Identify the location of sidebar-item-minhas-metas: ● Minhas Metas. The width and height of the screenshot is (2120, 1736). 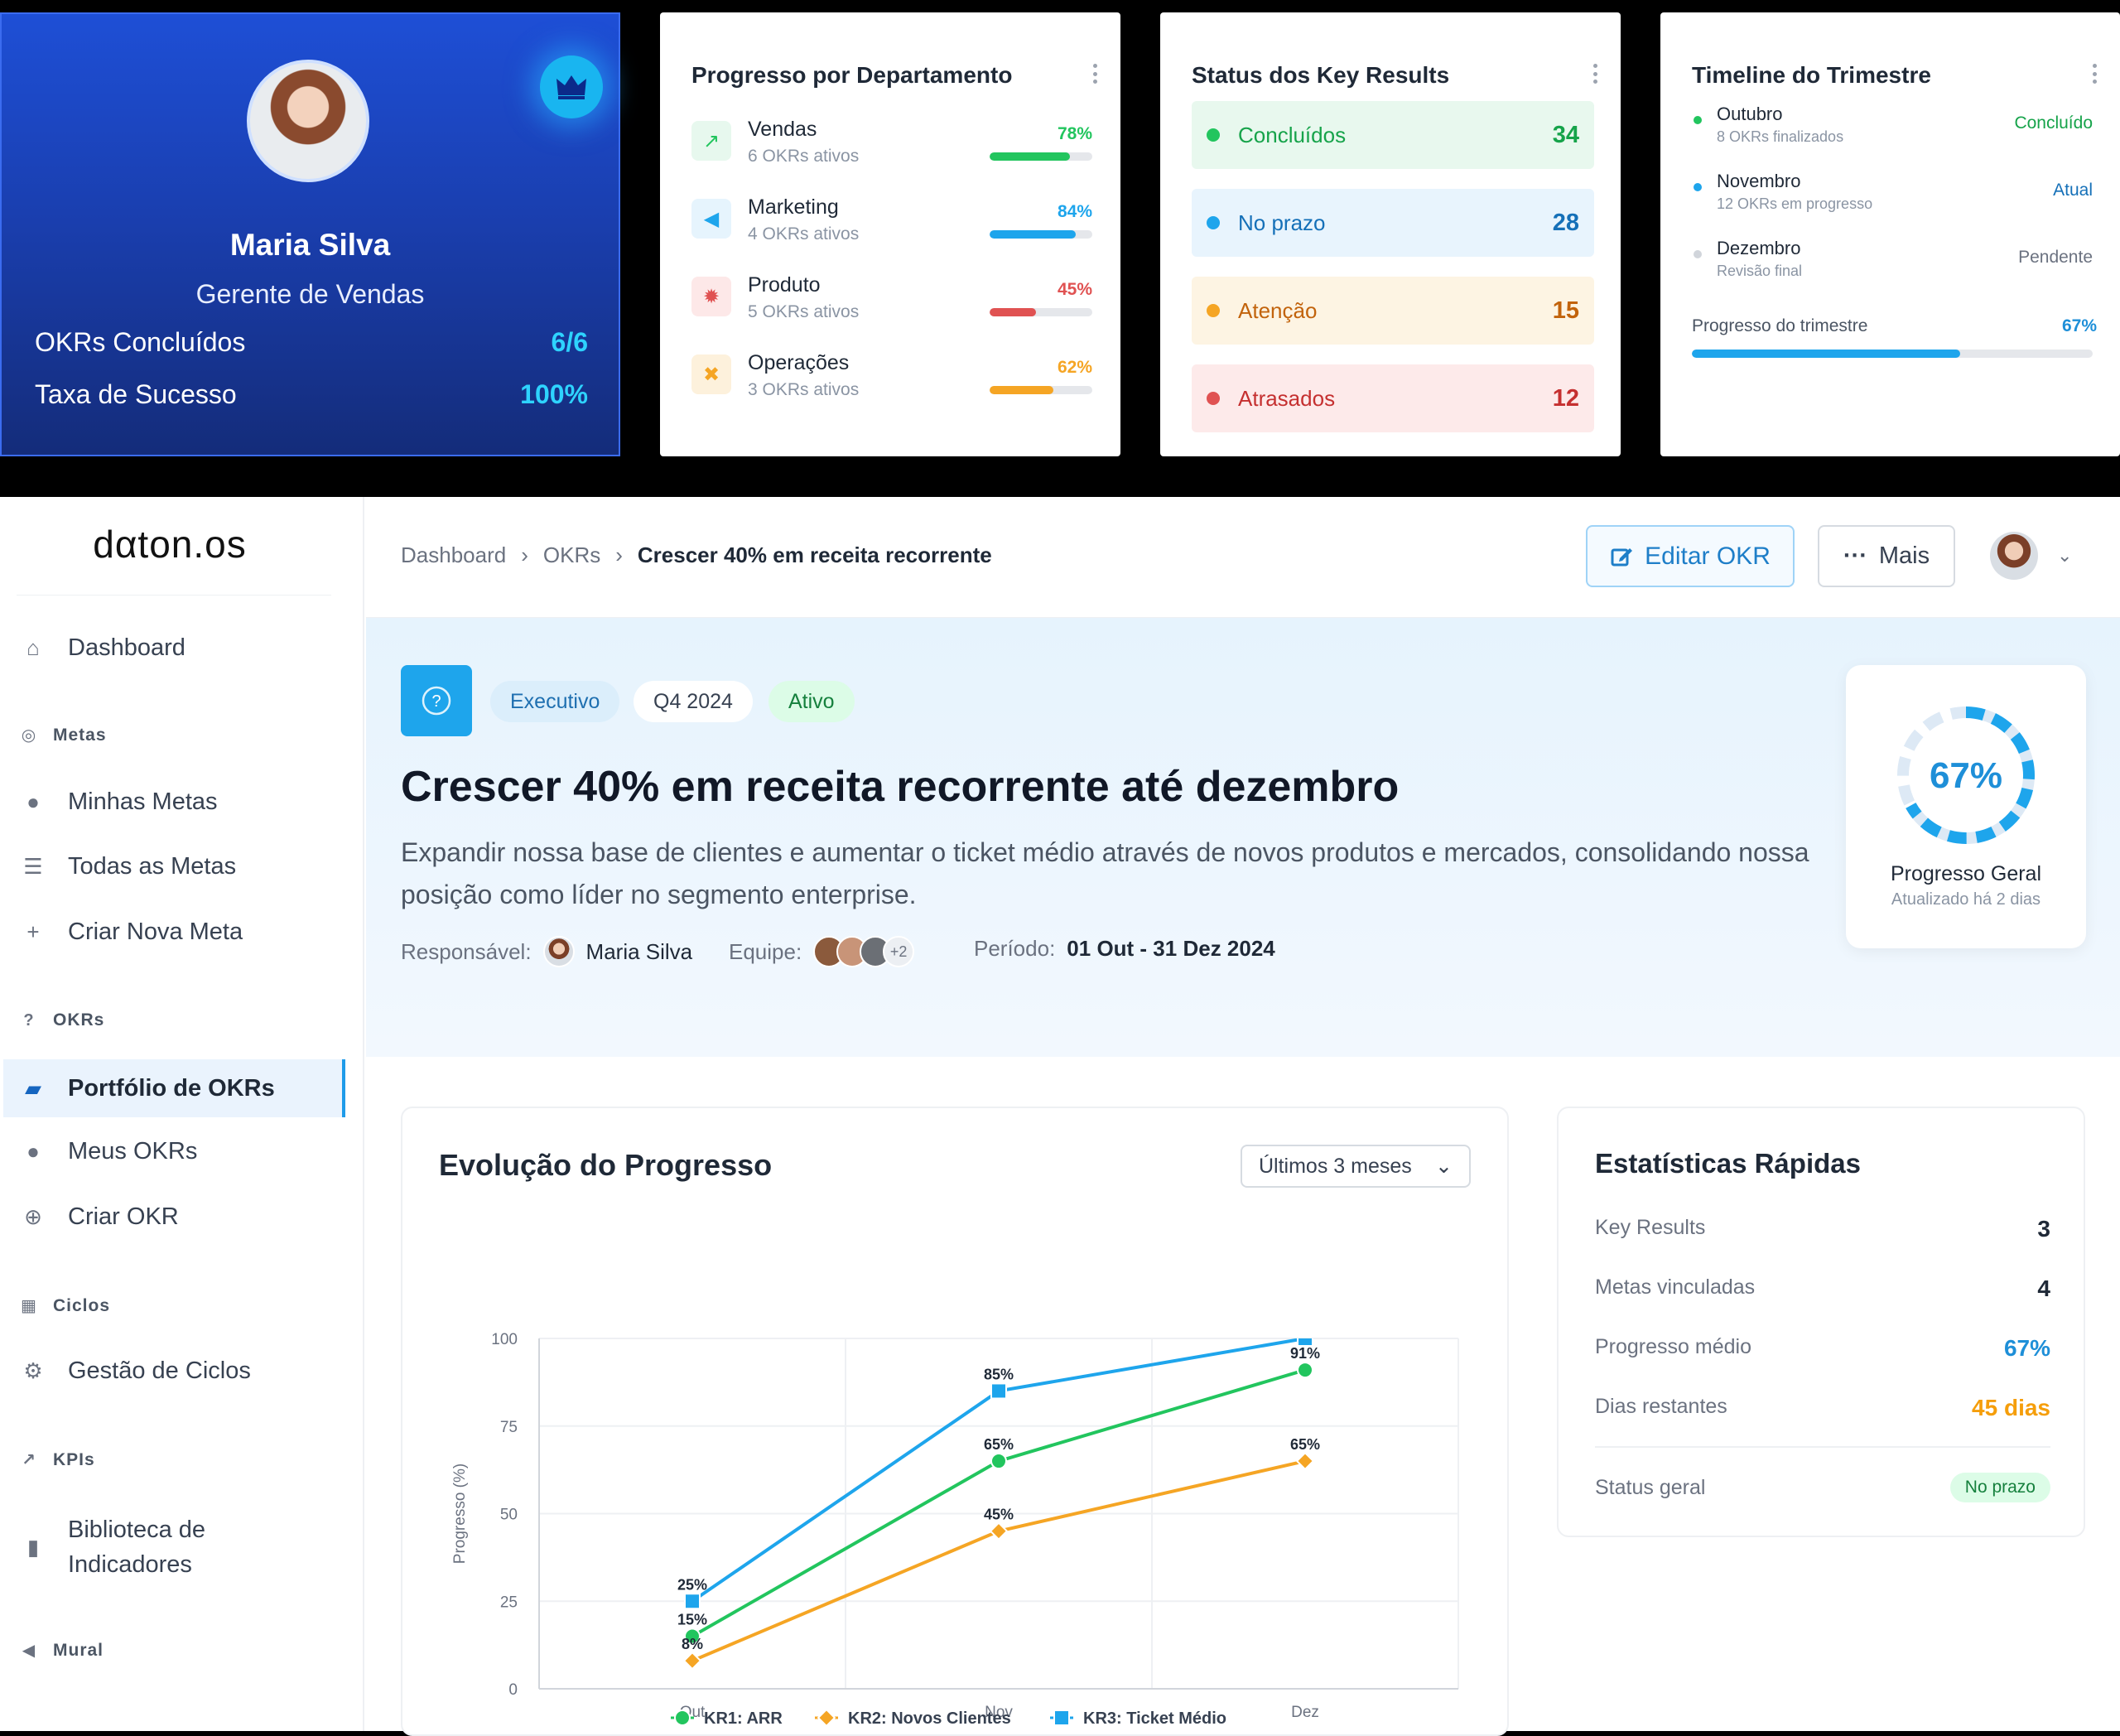
(181, 801).